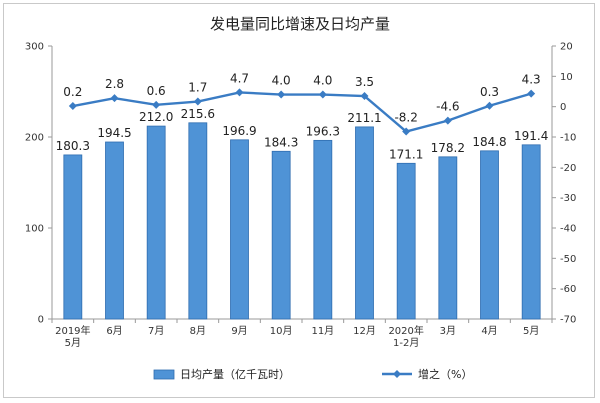 This screenshot has height=403, width=600. Describe the element at coordinates (405, 118) in the screenshot. I see `line-value-label: -8.2` at that location.